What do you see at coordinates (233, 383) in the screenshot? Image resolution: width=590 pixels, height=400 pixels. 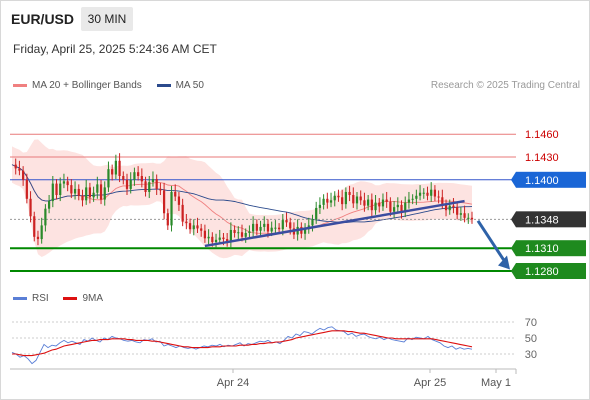 I see `x-tick-label: Apr 24` at bounding box center [233, 383].